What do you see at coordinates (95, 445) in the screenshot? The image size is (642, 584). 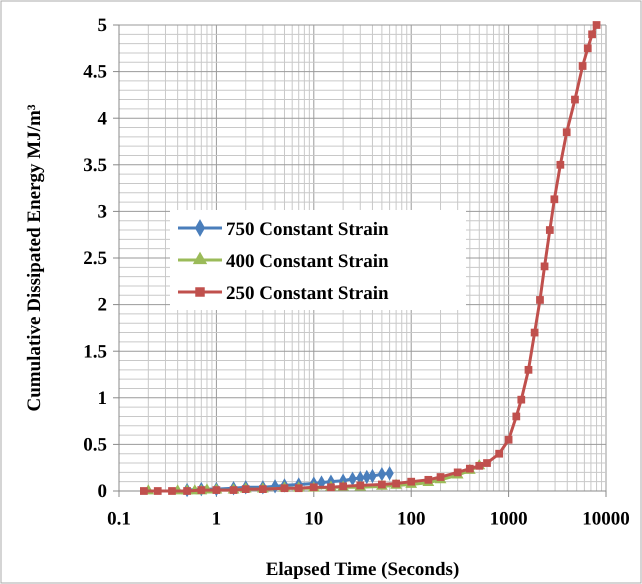 I see `y-tick-label: 0.5` at bounding box center [95, 445].